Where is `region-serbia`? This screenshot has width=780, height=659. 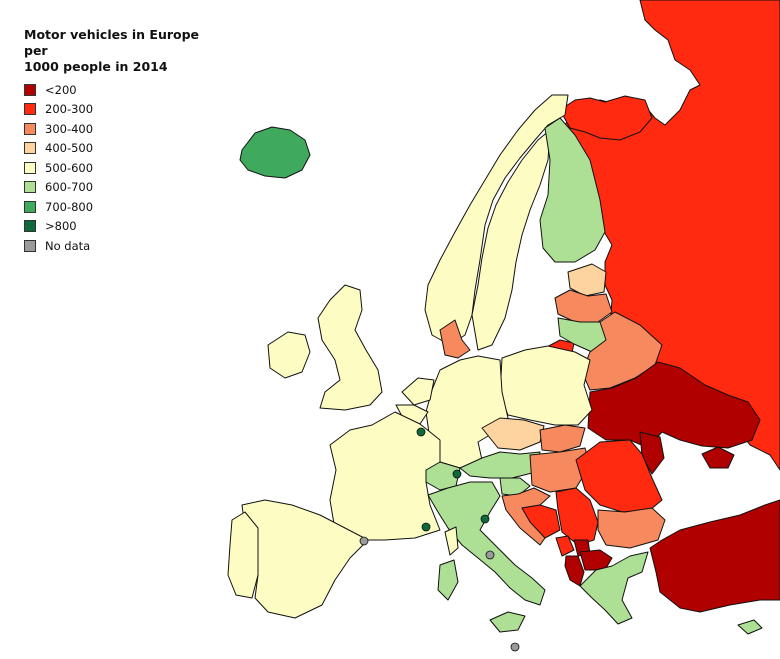 region-serbia is located at coordinates (577, 516).